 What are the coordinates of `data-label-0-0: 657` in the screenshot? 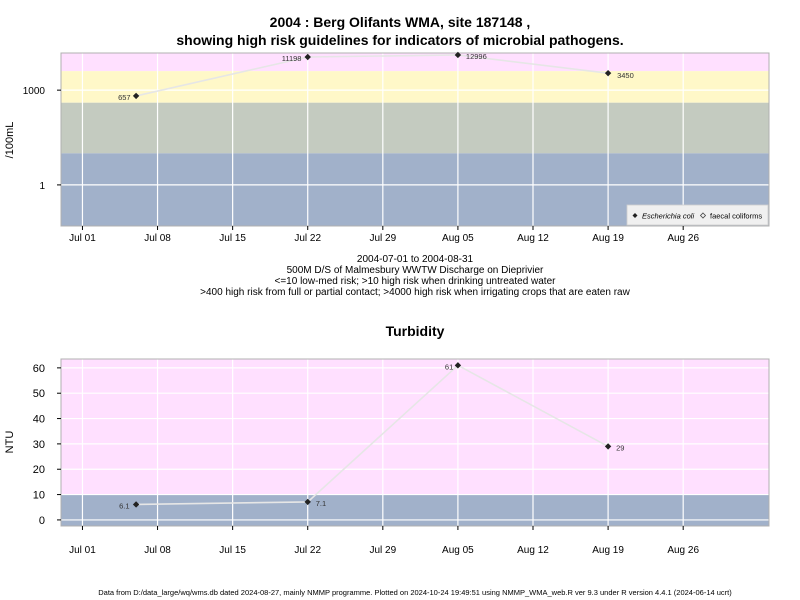 It's located at (124, 97).